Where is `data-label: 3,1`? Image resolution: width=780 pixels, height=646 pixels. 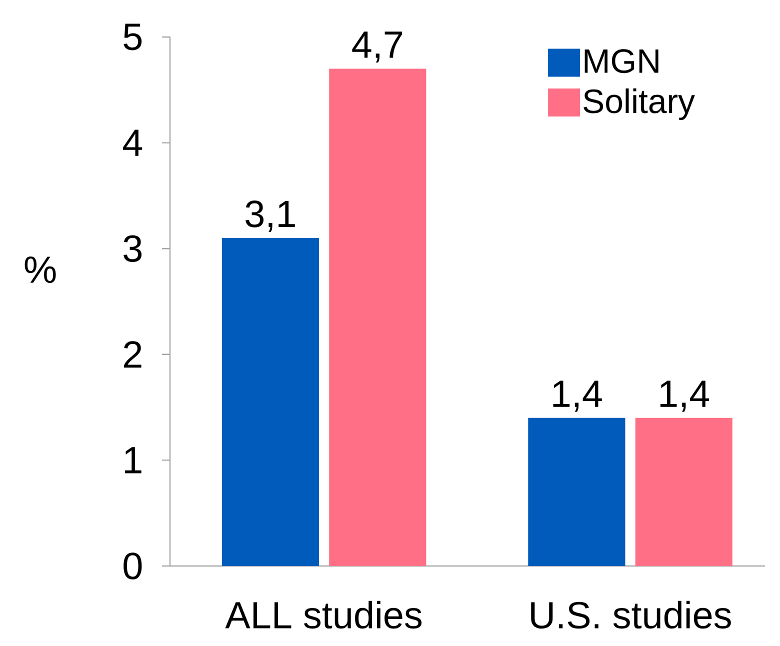 data-label: 3,1 is located at coordinates (270, 216).